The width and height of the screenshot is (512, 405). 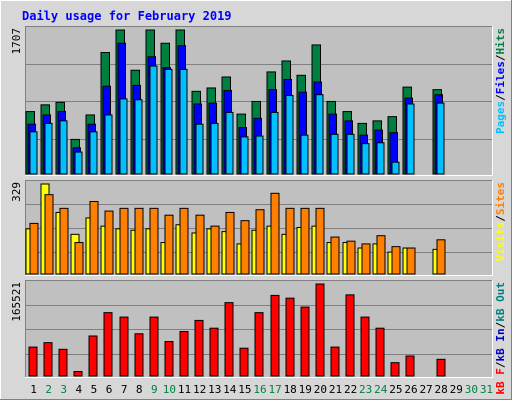 What do you see at coordinates (214, 389) in the screenshot?
I see `x-tick-label: 13` at bounding box center [214, 389].